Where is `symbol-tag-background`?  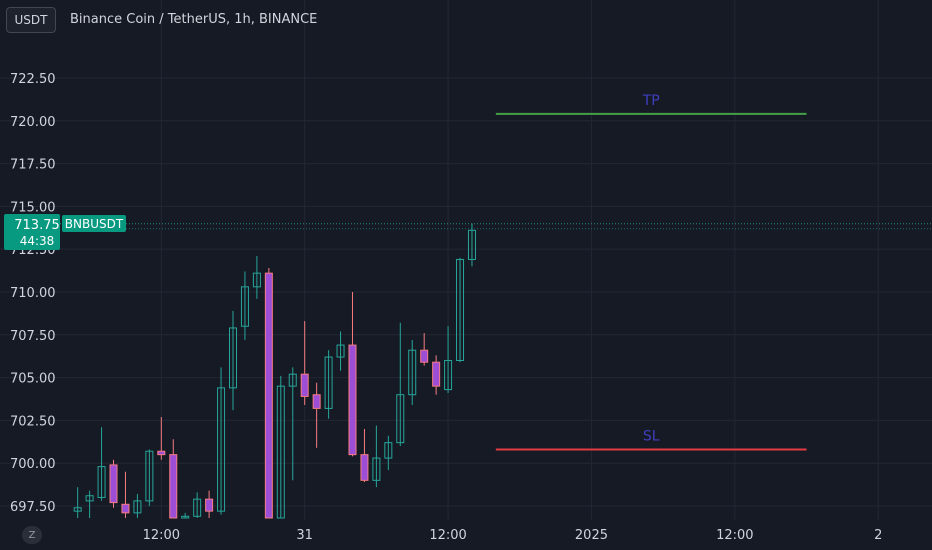 symbol-tag-background is located at coordinates (94, 223).